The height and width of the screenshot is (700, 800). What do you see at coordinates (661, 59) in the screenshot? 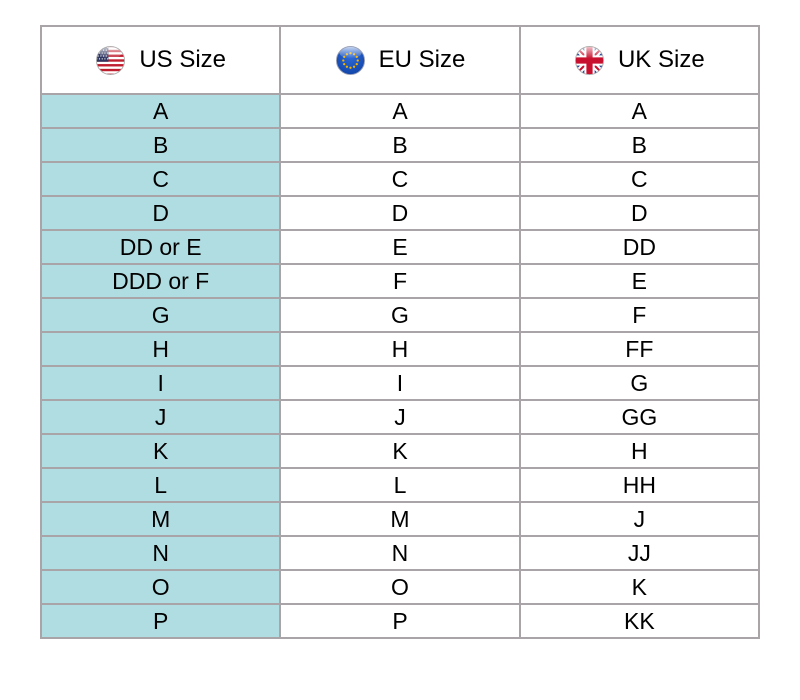
I see `header-uk-label: UK Size` at bounding box center [661, 59].